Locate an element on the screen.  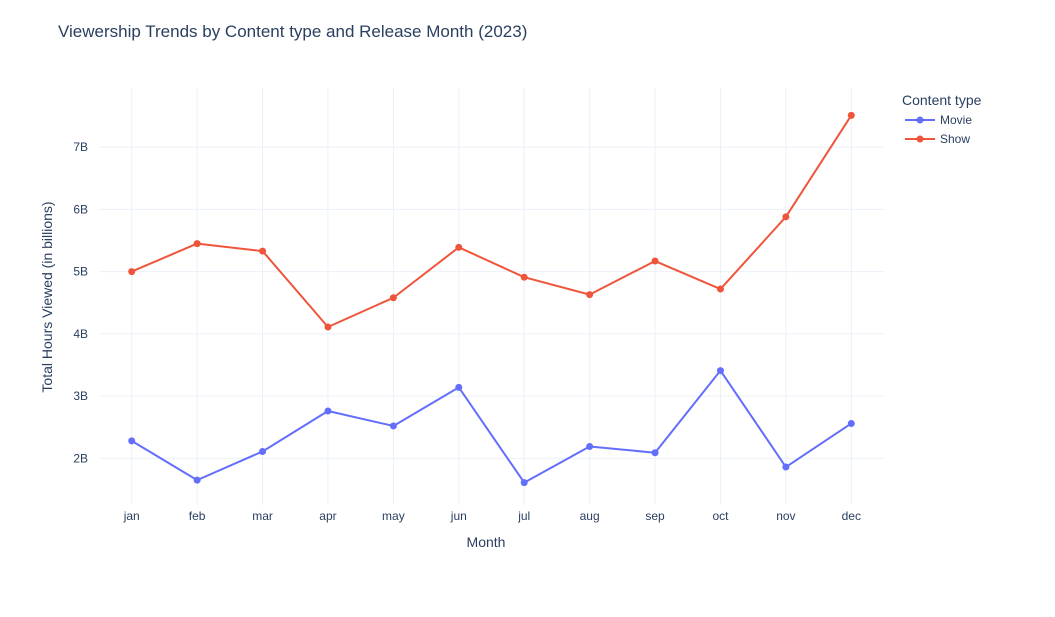
y-tick-label: 3B is located at coordinates (80, 396).